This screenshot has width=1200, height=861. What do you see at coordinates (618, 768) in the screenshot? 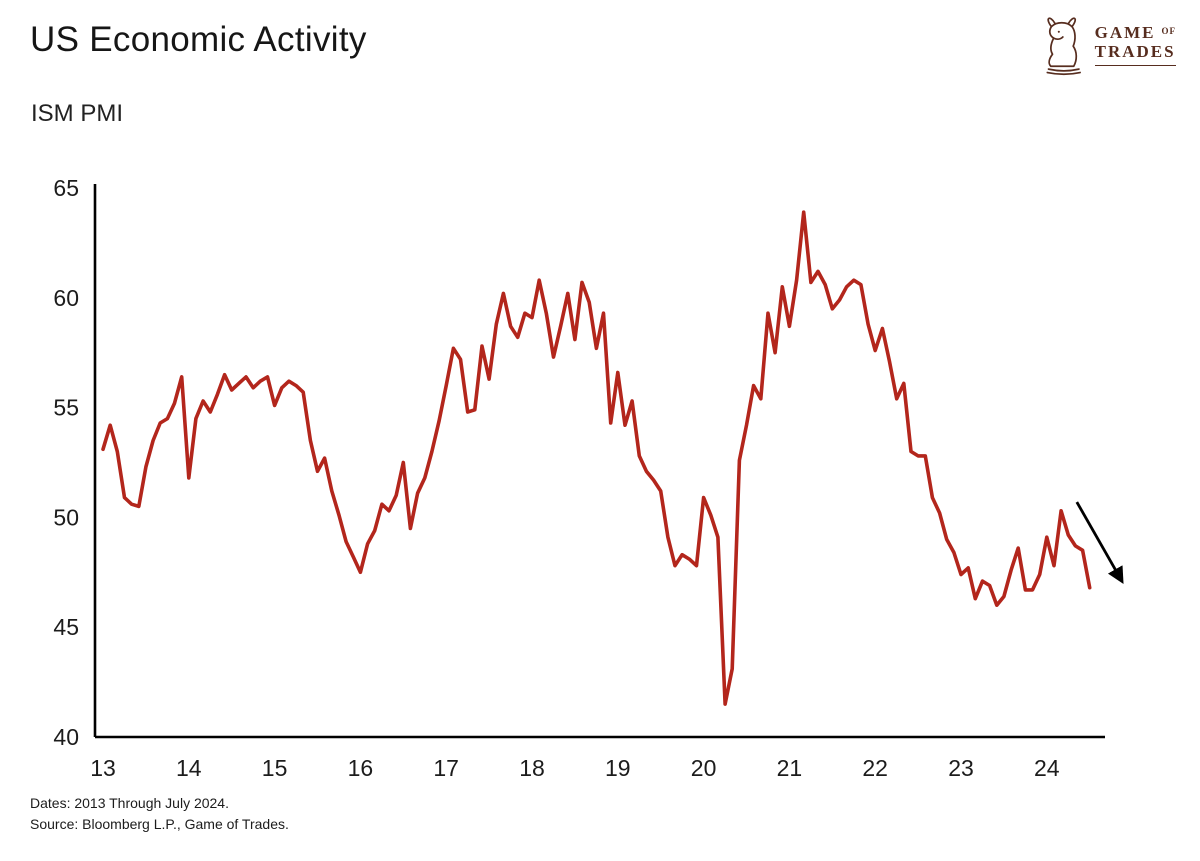
I see `x-axis-tick-label: 19` at bounding box center [618, 768].